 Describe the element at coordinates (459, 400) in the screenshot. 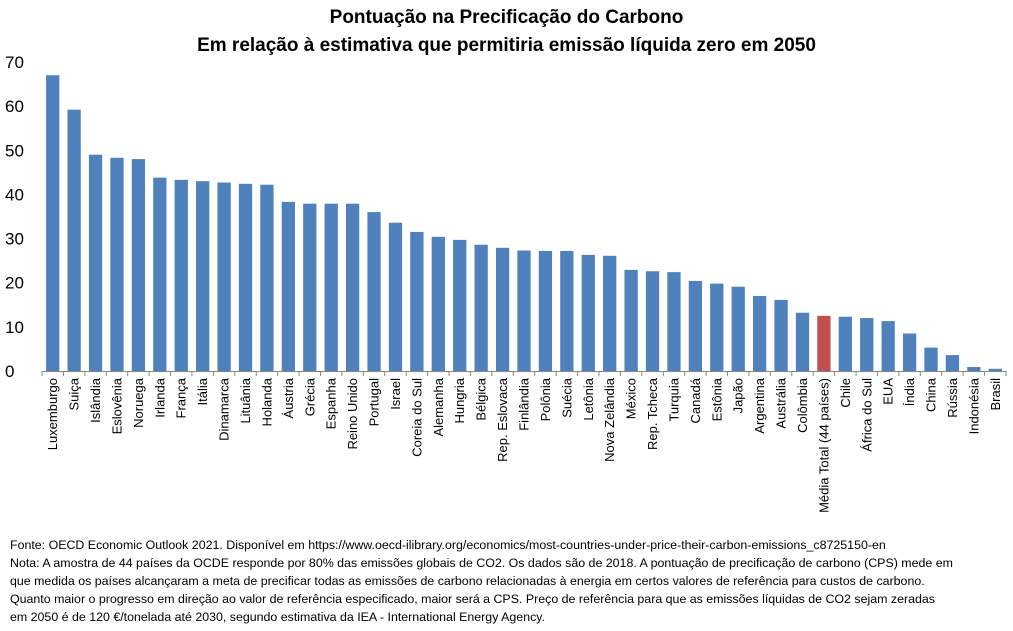

I see `x-tick-label: Hungria` at that location.